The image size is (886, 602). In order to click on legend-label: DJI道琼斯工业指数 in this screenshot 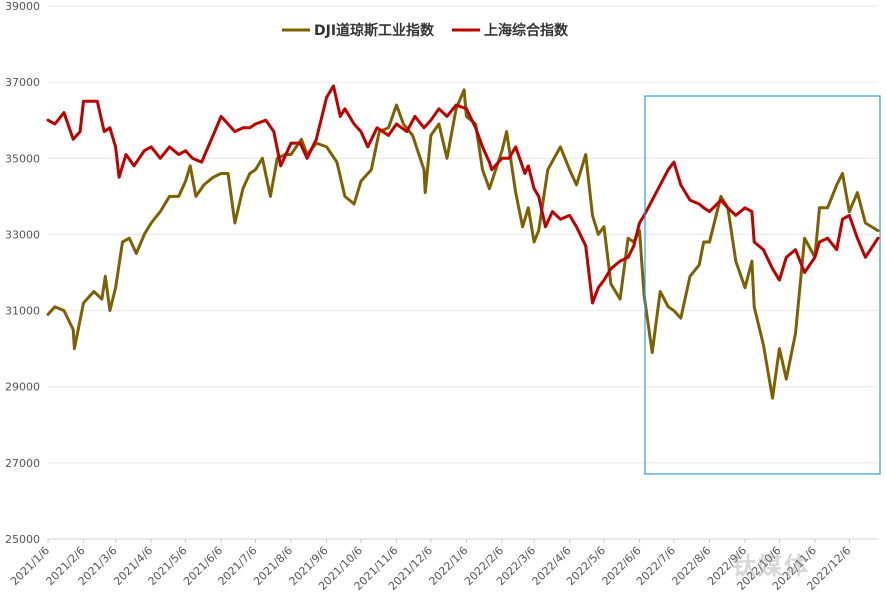, I will do `click(374, 30)`.